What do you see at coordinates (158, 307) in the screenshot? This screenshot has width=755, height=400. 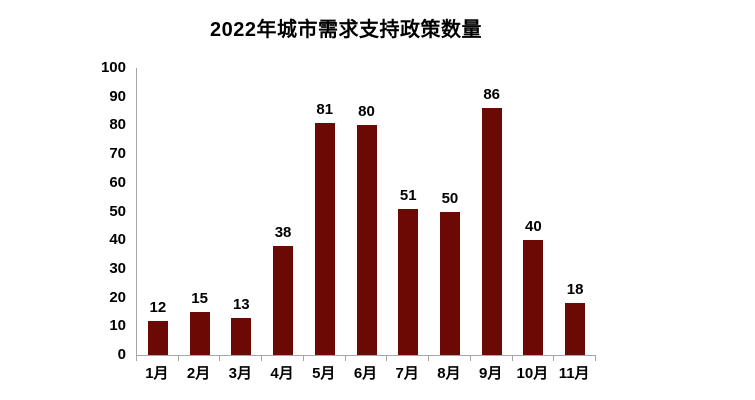 I see `bar-value-label-1月: 12` at bounding box center [158, 307].